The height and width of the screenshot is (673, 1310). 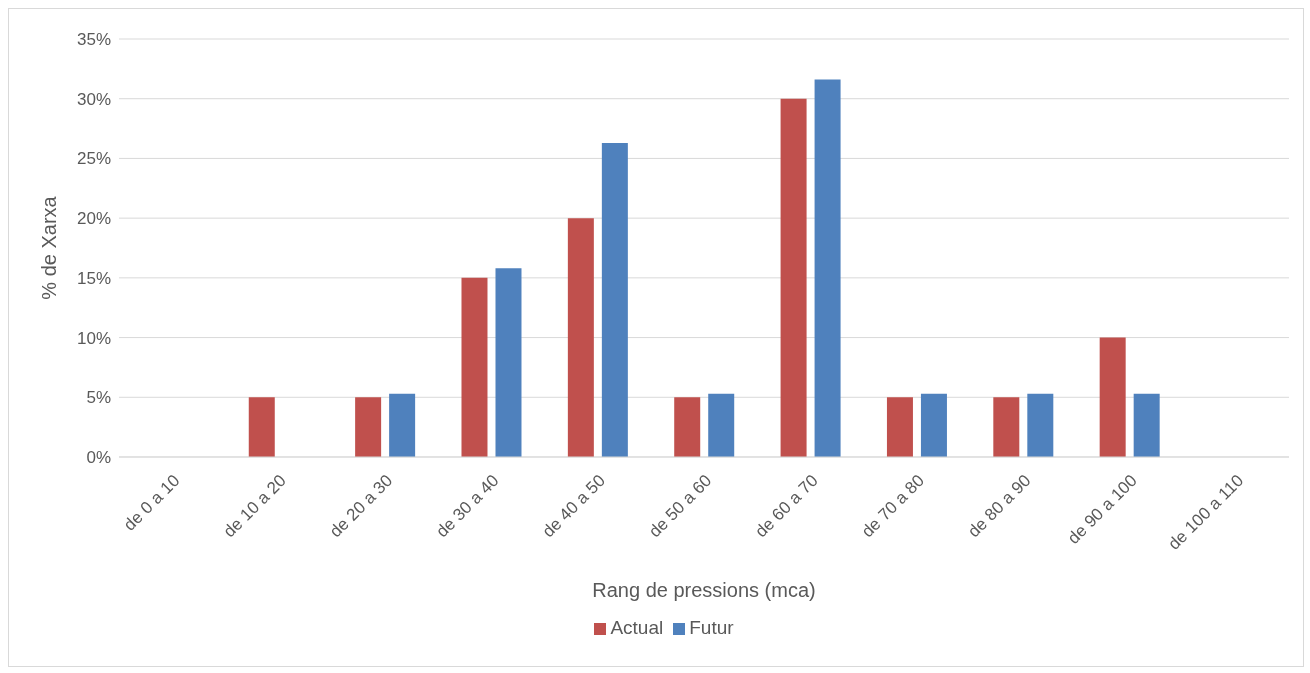 I want to click on legend-label: Actual, so click(x=637, y=627).